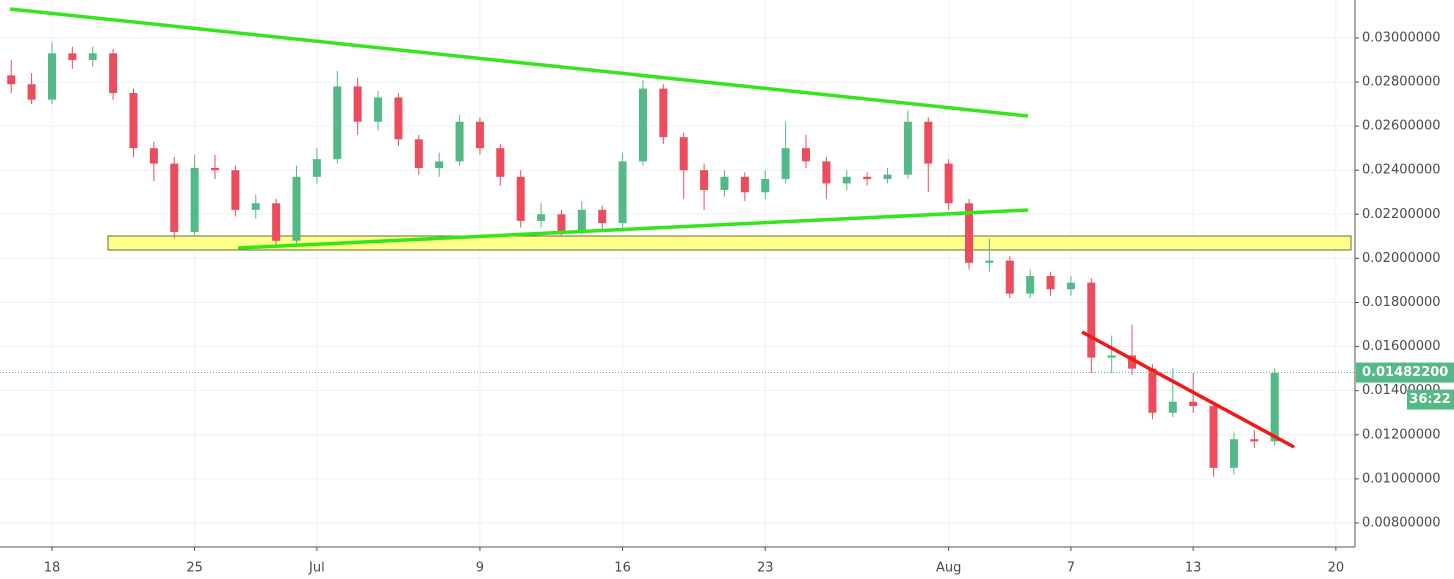 The width and height of the screenshot is (1454, 579). What do you see at coordinates (480, 568) in the screenshot?
I see `x-tick-label: 9` at bounding box center [480, 568].